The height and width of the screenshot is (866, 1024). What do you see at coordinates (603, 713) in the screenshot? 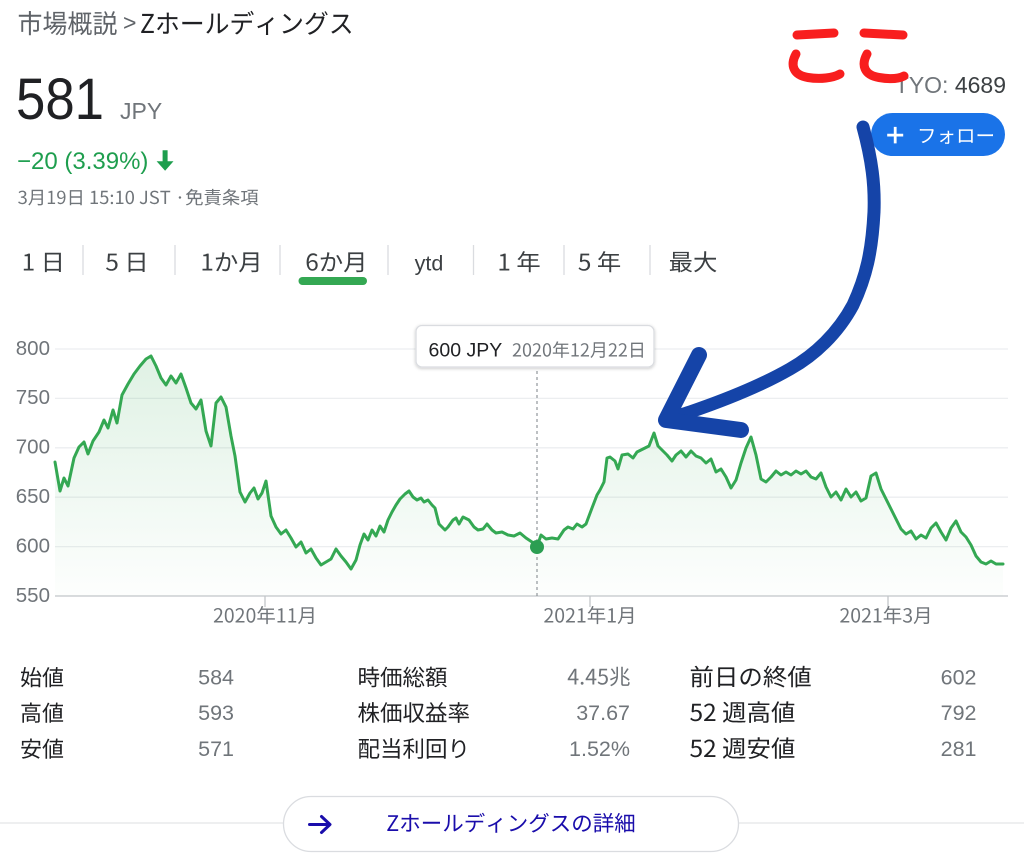
I see `svg-text: 37.67` at bounding box center [603, 713].